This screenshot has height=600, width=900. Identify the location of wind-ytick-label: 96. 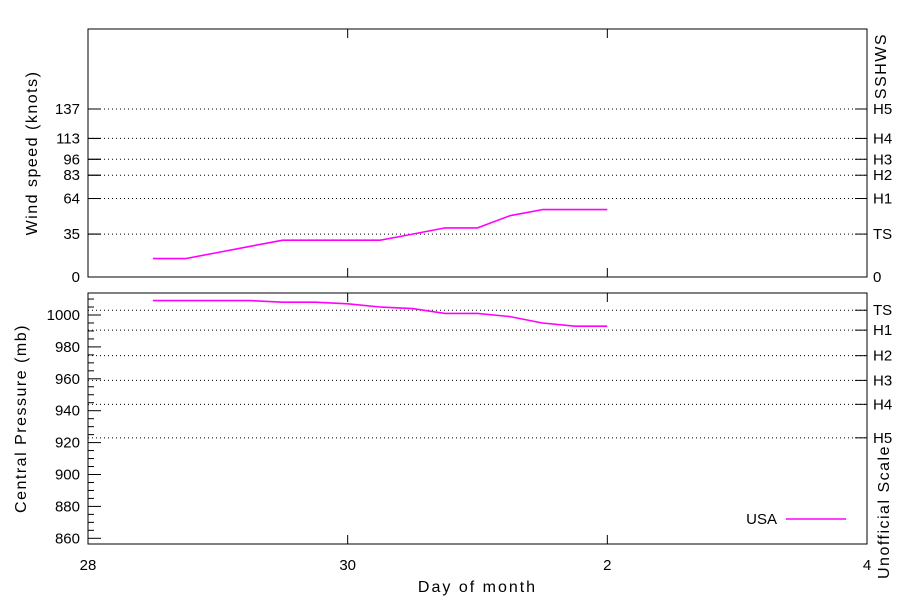
(71, 159).